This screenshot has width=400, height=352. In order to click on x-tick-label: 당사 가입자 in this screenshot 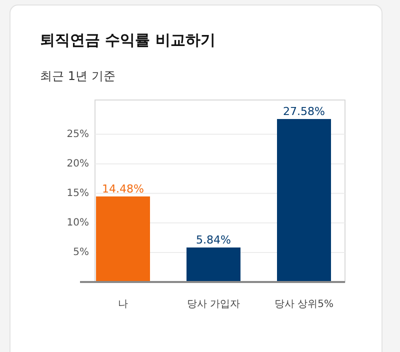, I will do `click(213, 304)`.